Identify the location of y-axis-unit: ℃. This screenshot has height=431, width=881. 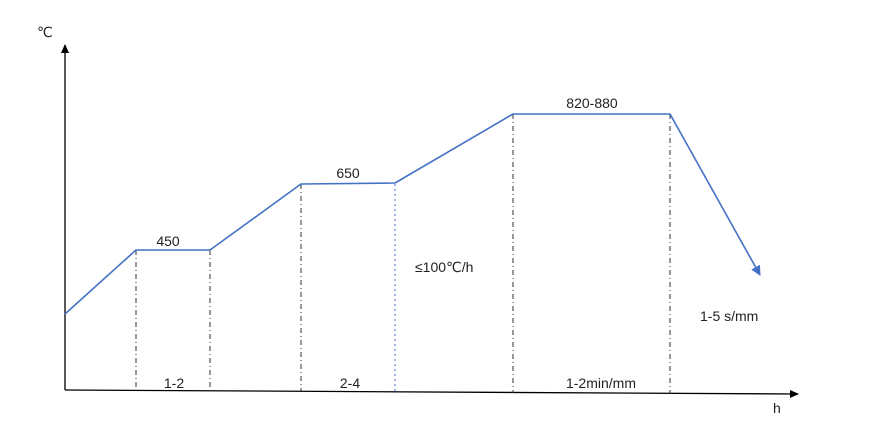
(45, 32).